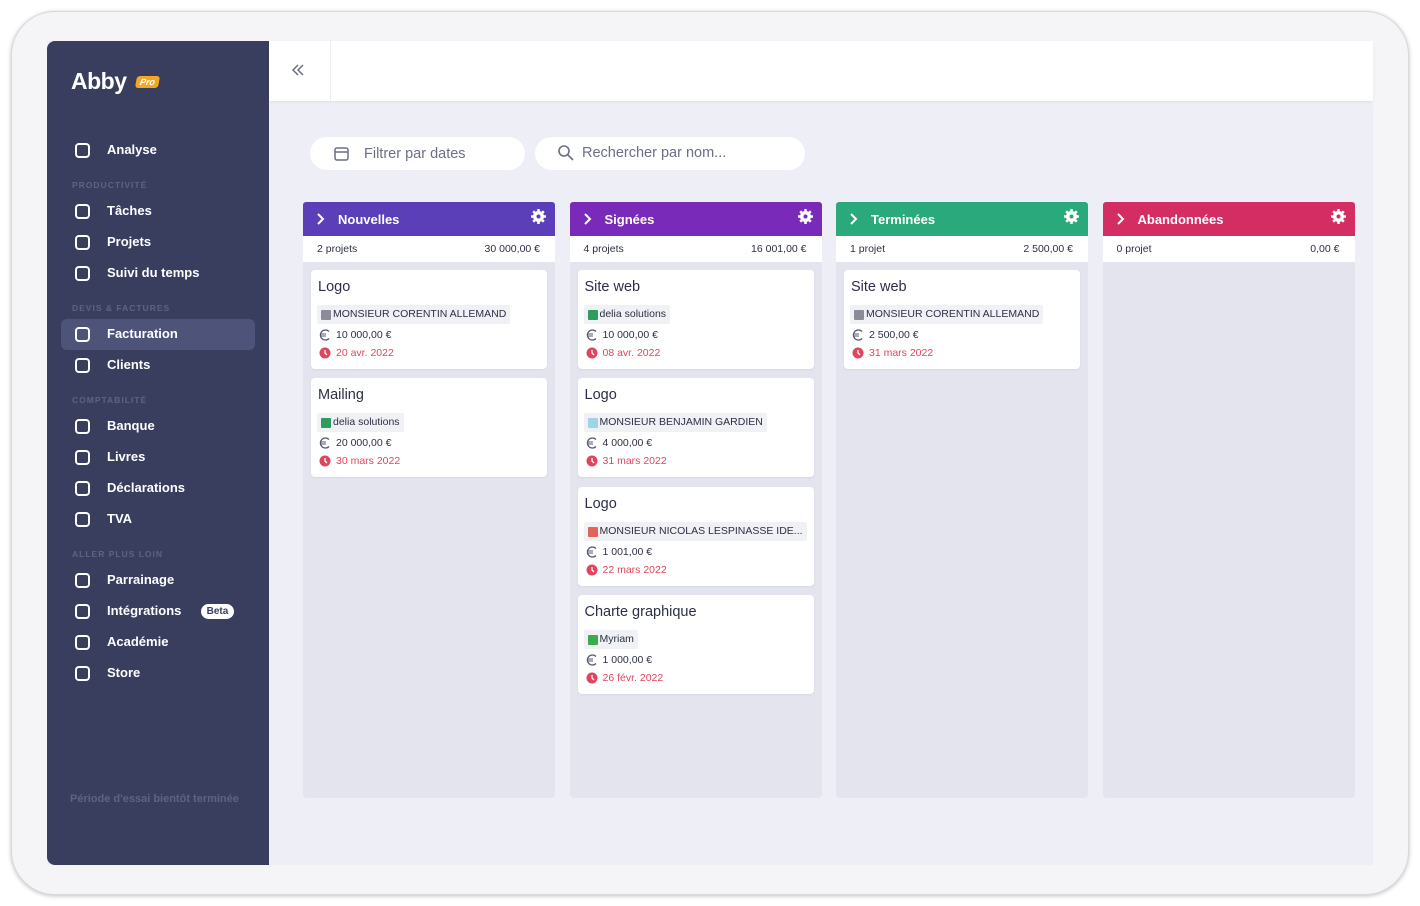 The height and width of the screenshot is (906, 1420). Describe the element at coordinates (120, 518) in the screenshot. I see `nav-item: TVA` at that location.